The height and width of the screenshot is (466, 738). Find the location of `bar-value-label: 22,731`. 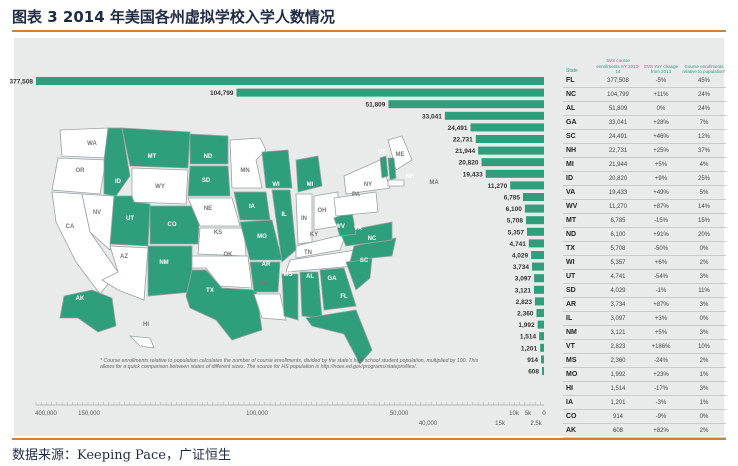

bar-value-label: 22,731 is located at coordinates (463, 140).